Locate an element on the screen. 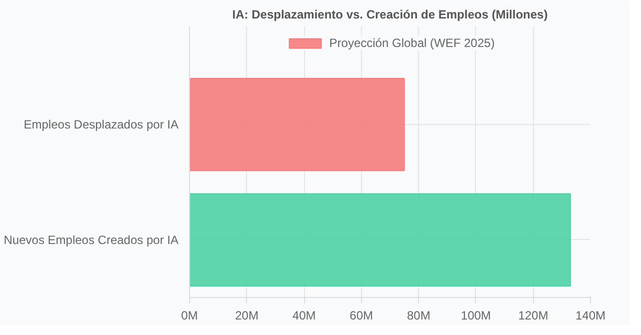 This screenshot has width=641, height=335. x-tick-label: 60M is located at coordinates (362, 315).